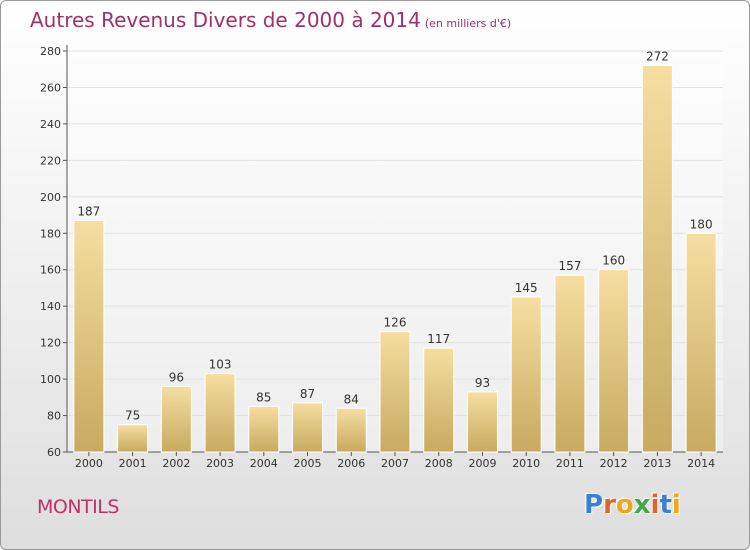 The height and width of the screenshot is (550, 750). Describe the element at coordinates (308, 463) in the screenshot. I see `x-tick-label: 2005` at that location.